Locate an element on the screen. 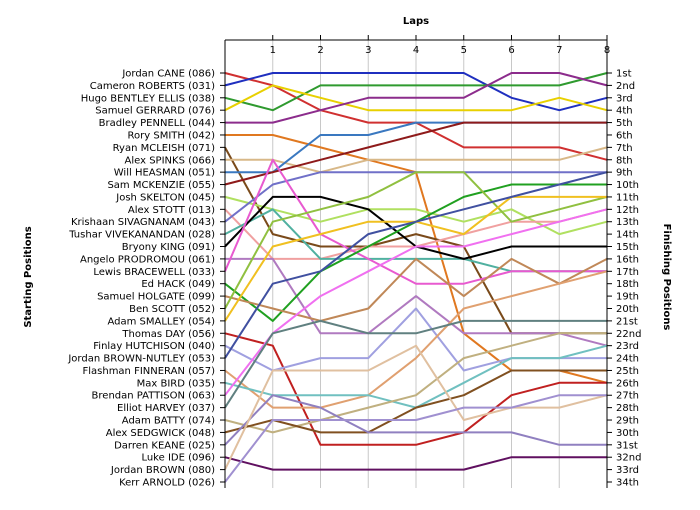 The height and width of the screenshot is (510, 700). finish-label-17: 17th is located at coordinates (627, 272).